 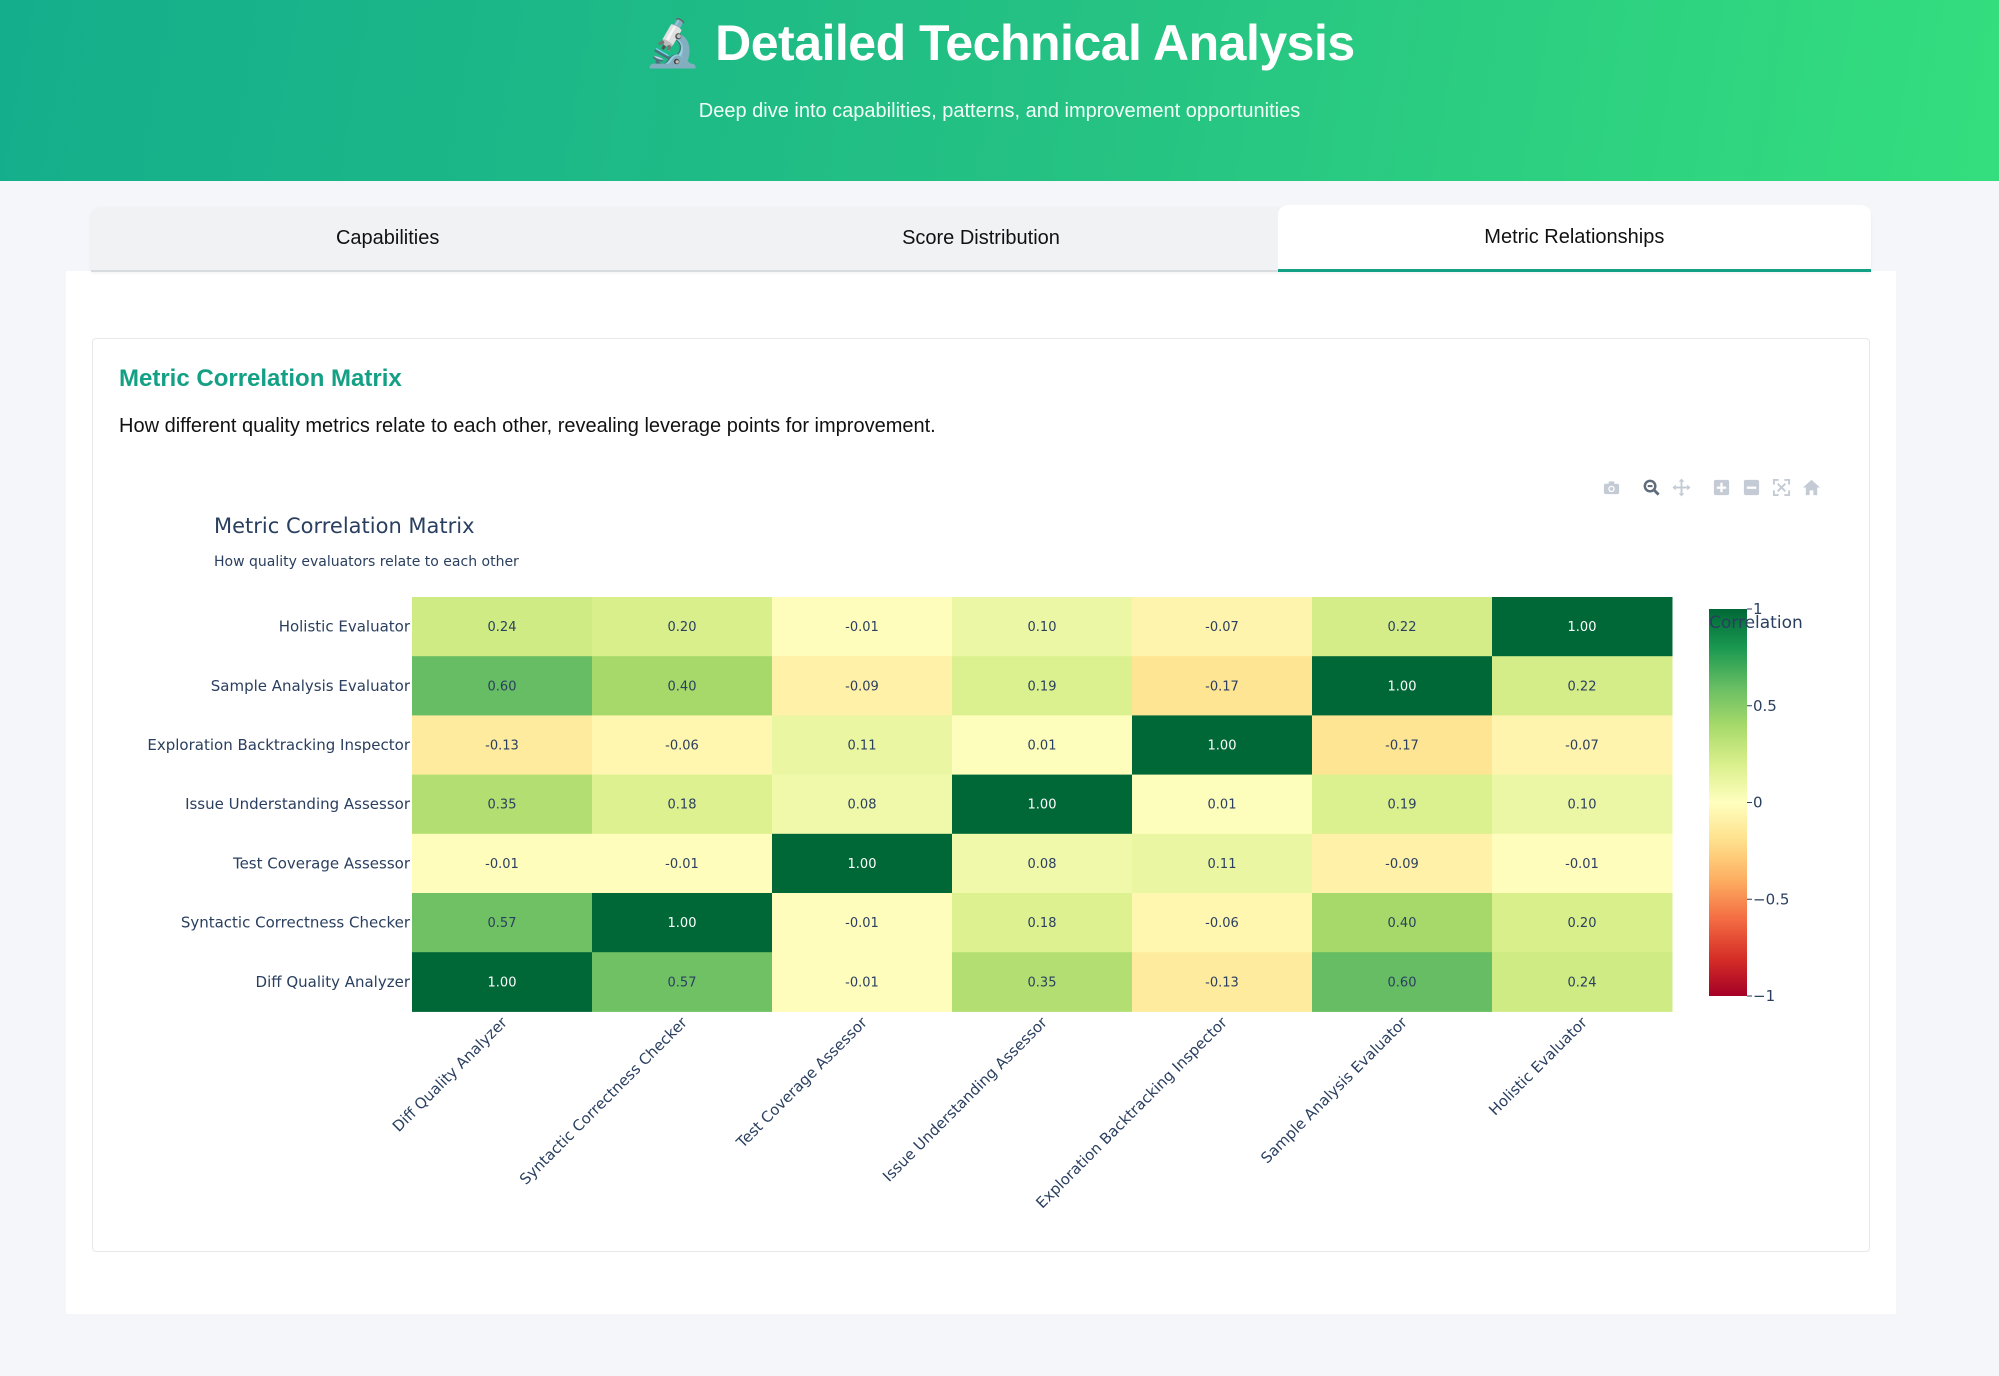 I want to click on y-axis-label: Diff Quality Analyzer, so click(x=333, y=982).